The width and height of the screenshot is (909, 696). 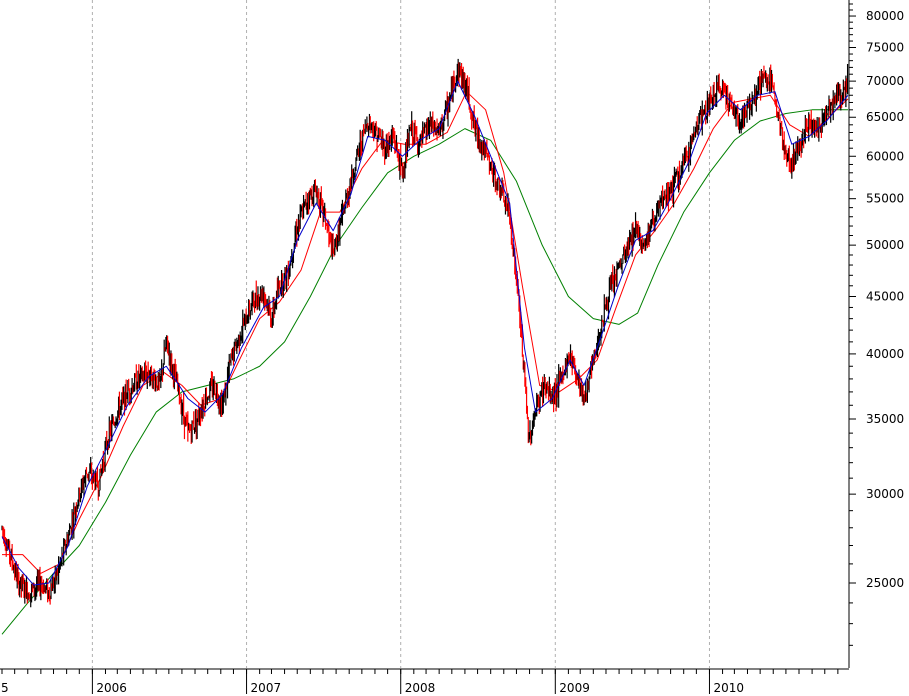 I want to click on y-tick-label: 65000, so click(x=885, y=117).